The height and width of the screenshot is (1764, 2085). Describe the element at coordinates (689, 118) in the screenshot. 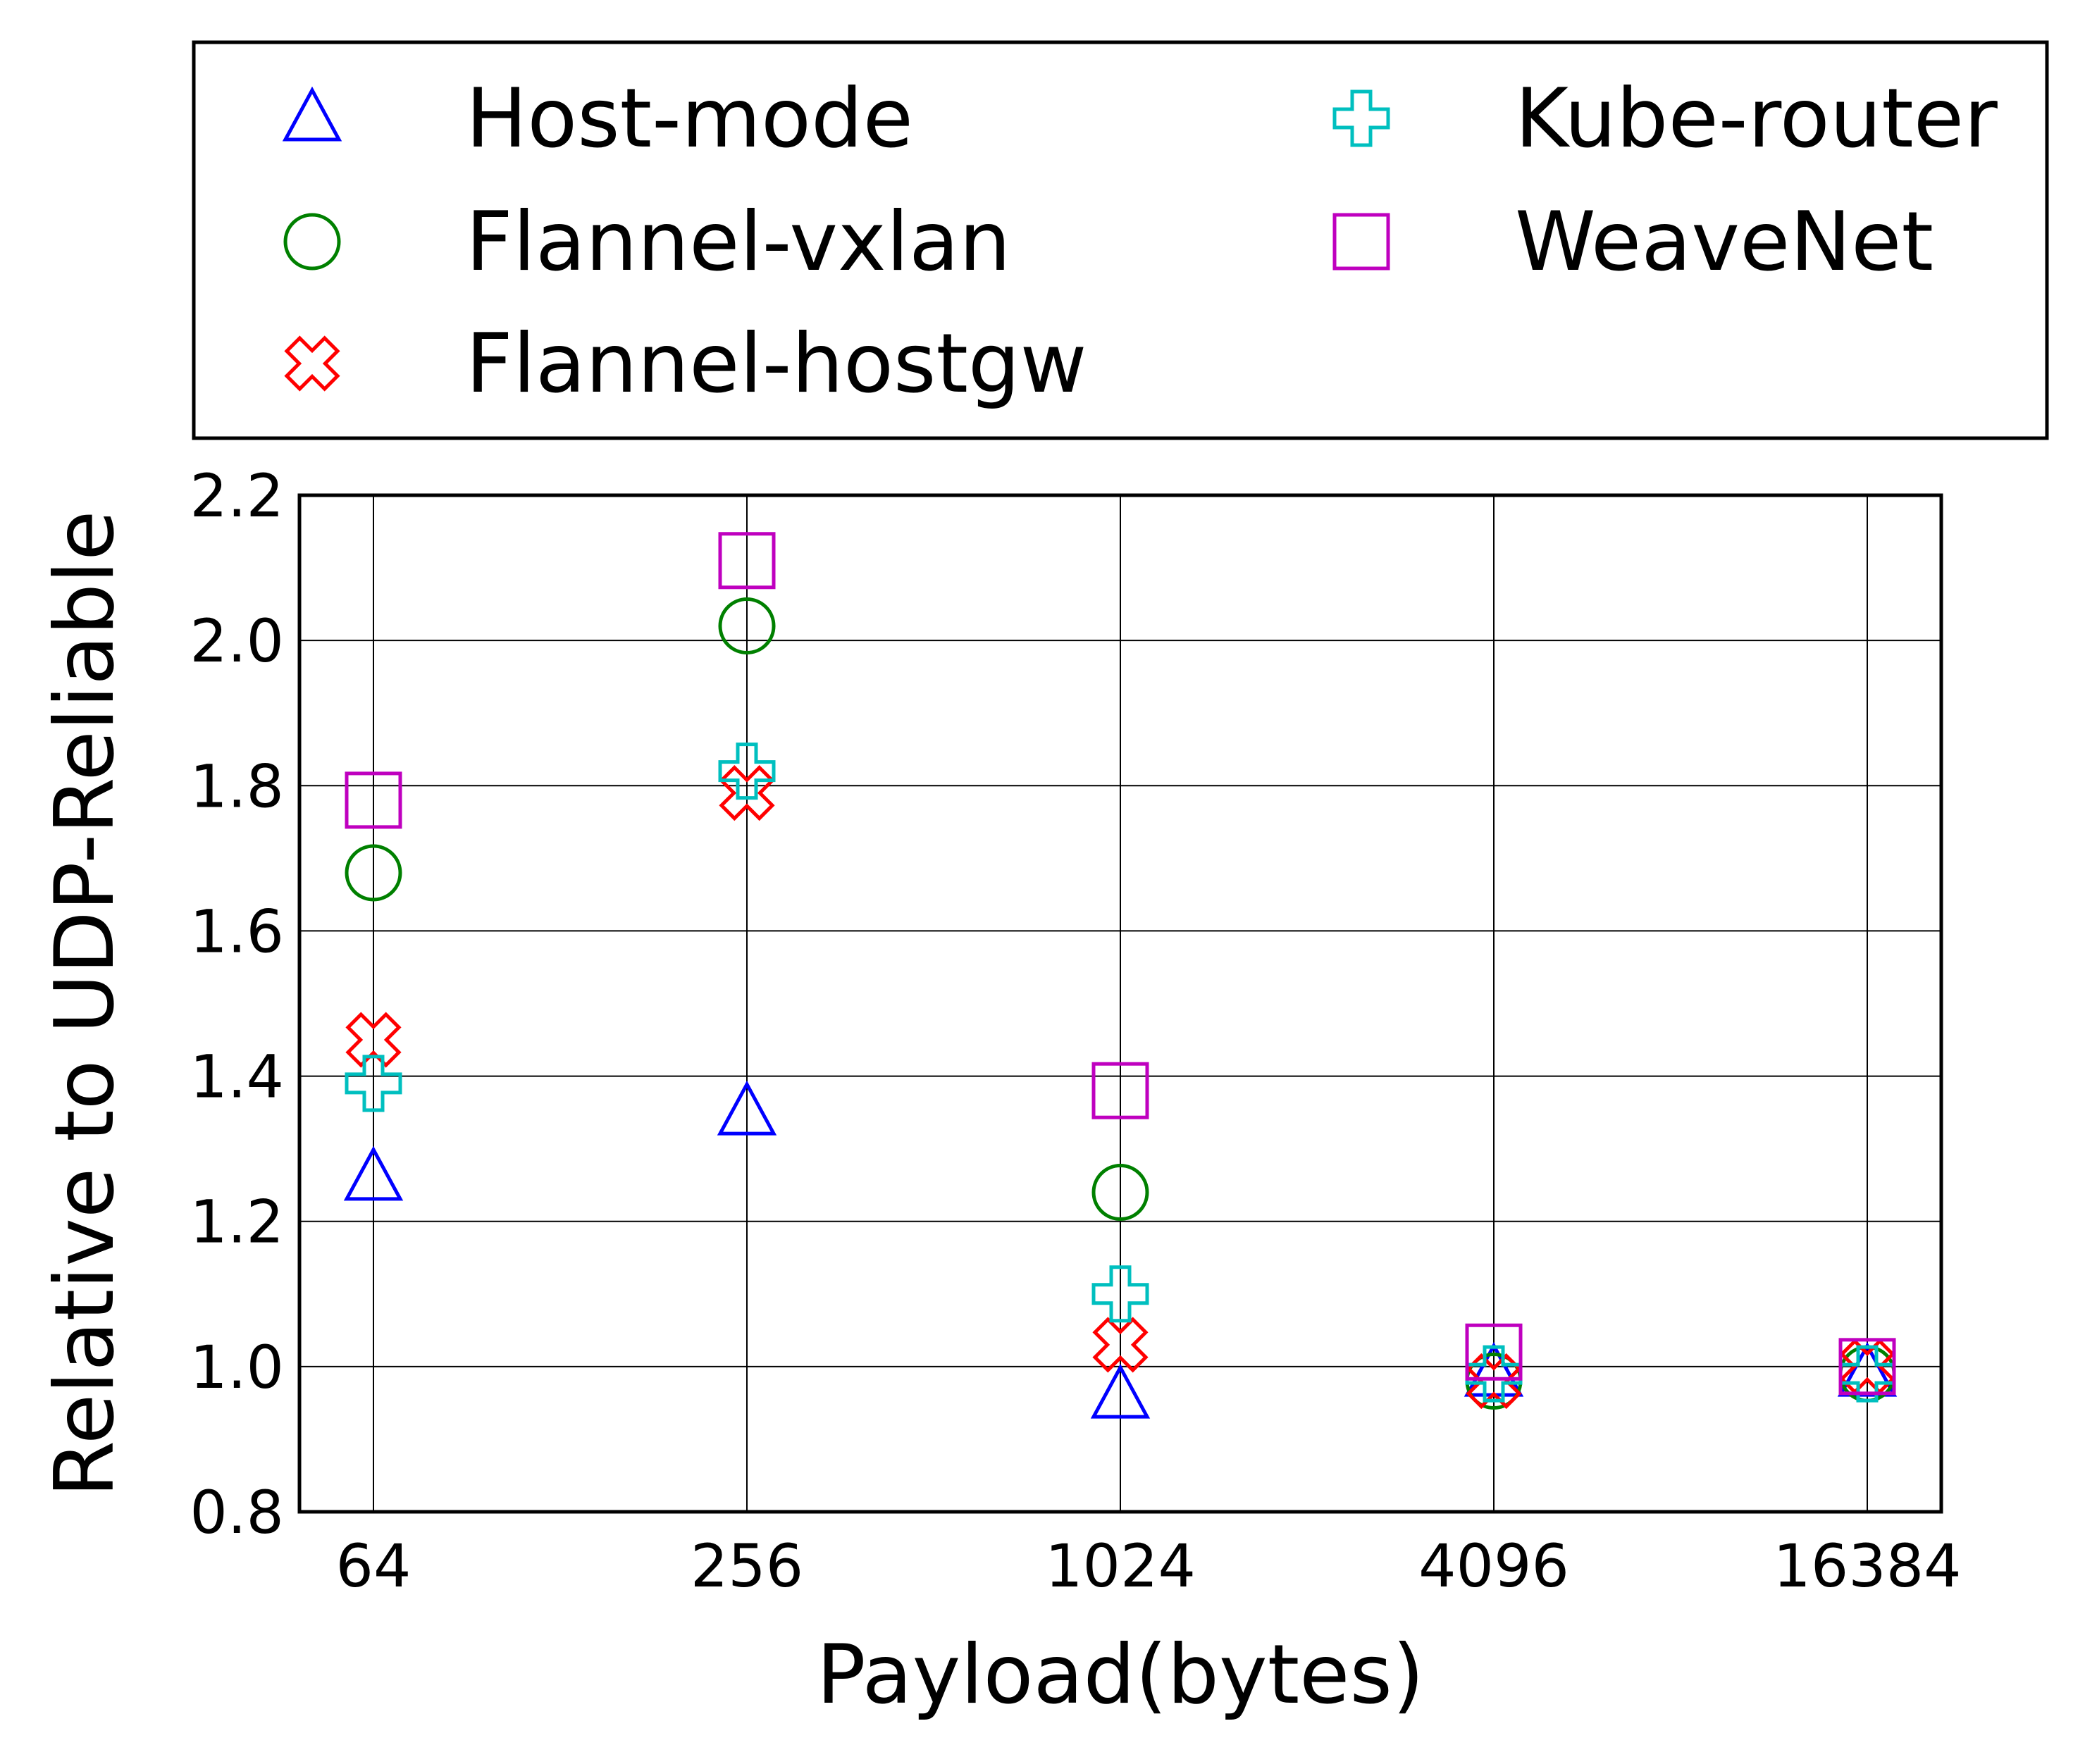

I see `legend-label: Host-mode` at that location.